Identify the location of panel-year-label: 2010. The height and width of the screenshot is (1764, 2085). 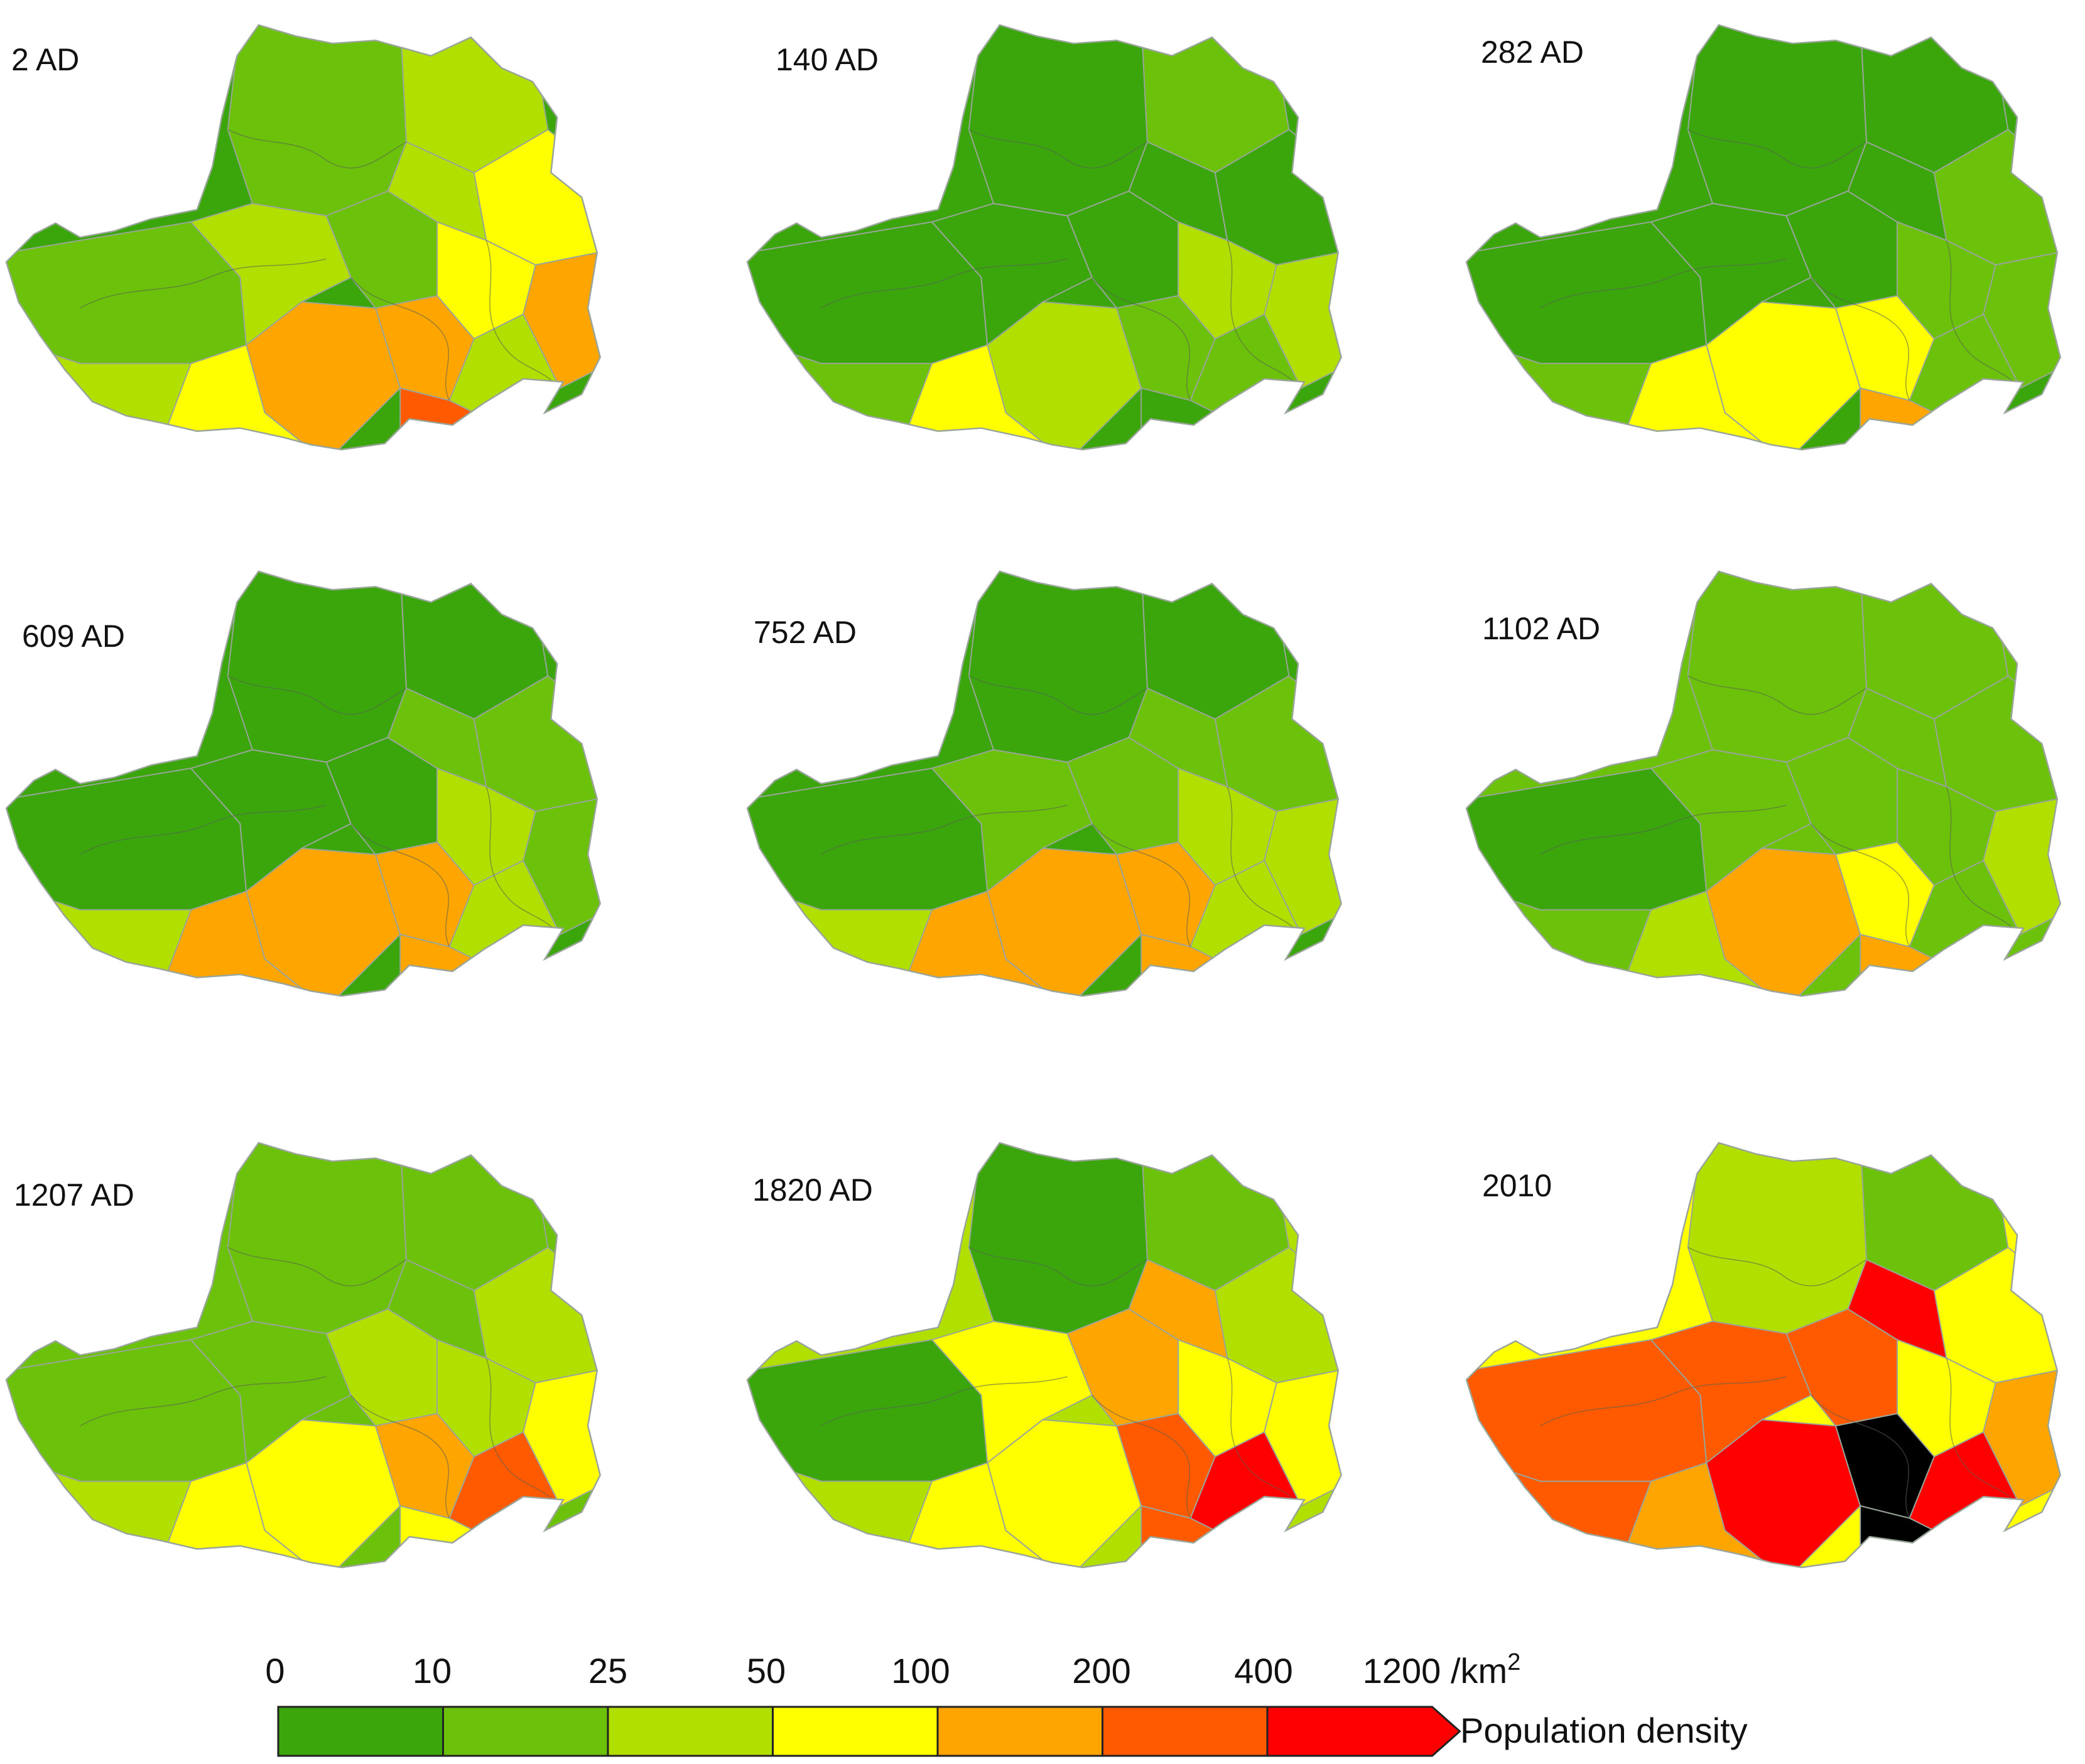
(1517, 1186).